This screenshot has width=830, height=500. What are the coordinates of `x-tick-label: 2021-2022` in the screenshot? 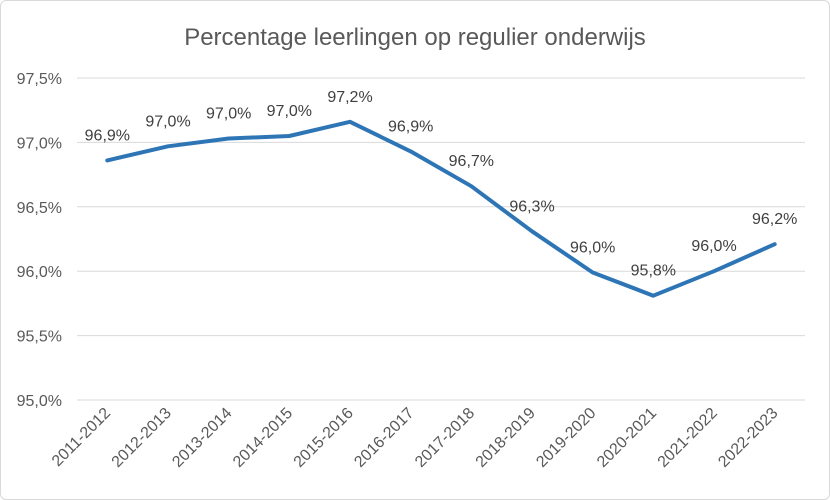 It's located at (688, 438).